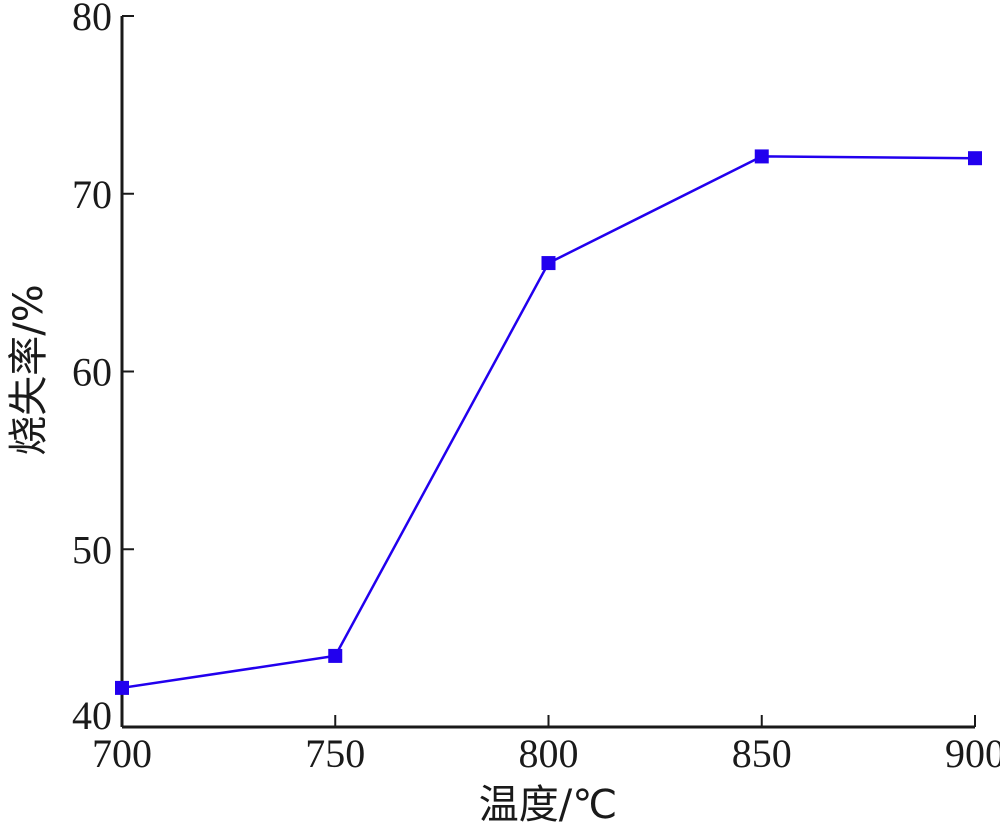 This screenshot has width=1000, height=833. Describe the element at coordinates (335, 753) in the screenshot. I see `x-tick-label: 750` at that location.